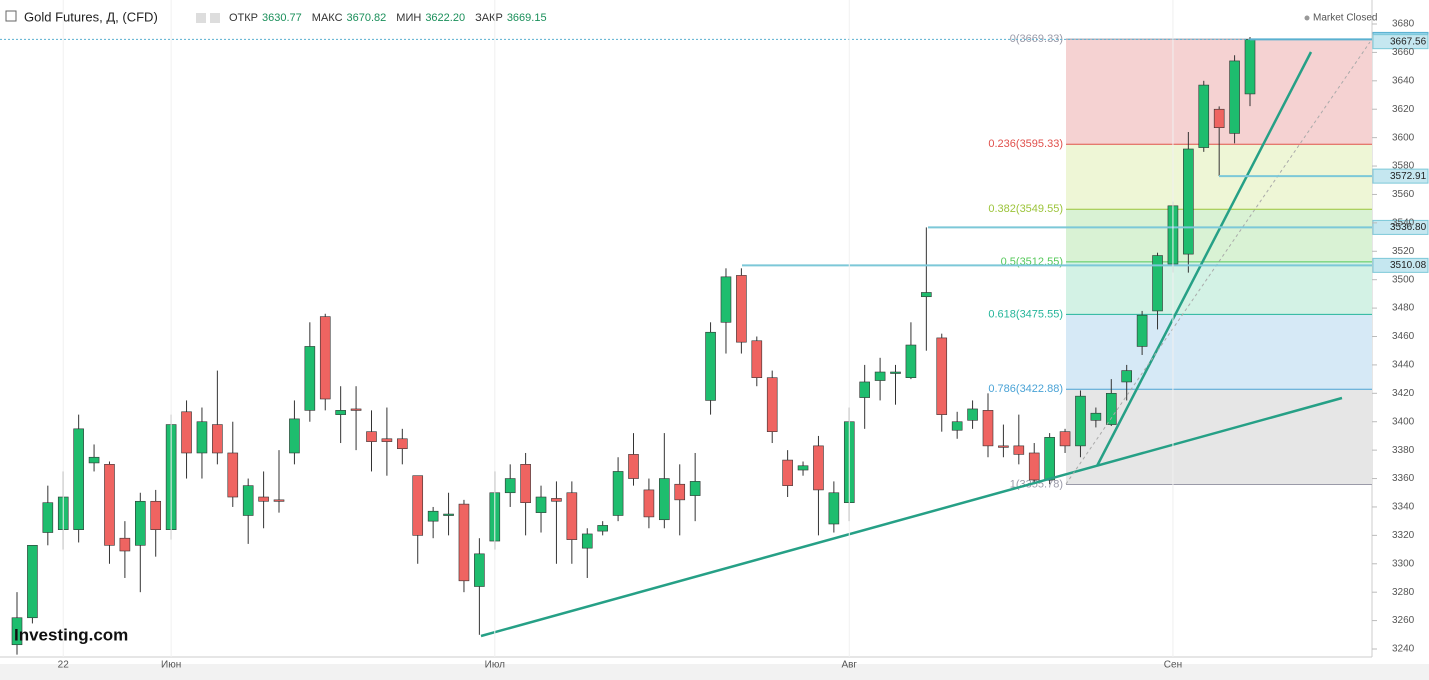 The width and height of the screenshot is (1429, 680). Describe the element at coordinates (1403, 194) in the screenshot. I see `y-tick-label: 3560` at that location.